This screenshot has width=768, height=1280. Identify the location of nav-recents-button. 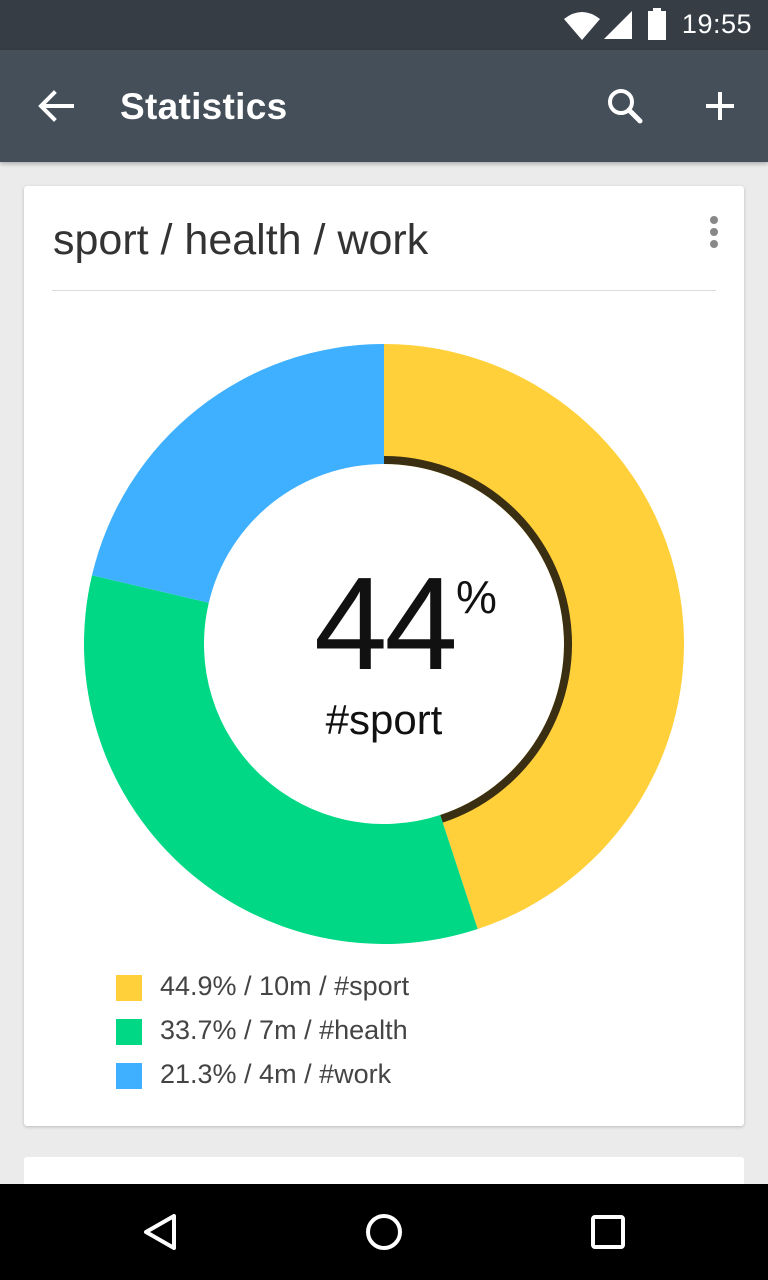
(608, 1232).